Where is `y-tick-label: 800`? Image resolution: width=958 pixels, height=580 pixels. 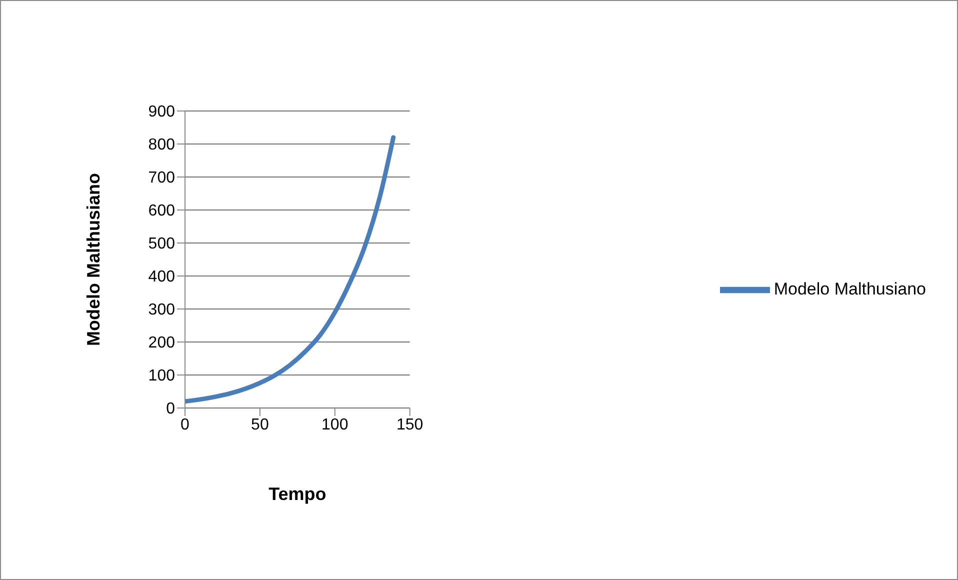 y-tick-label: 800 is located at coordinates (162, 145).